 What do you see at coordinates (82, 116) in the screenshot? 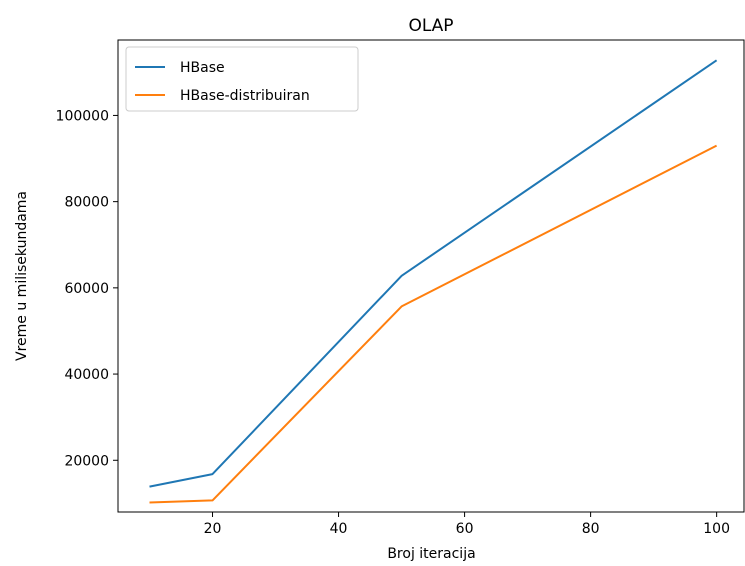
I see `y-tick-label: 100000` at bounding box center [82, 116].